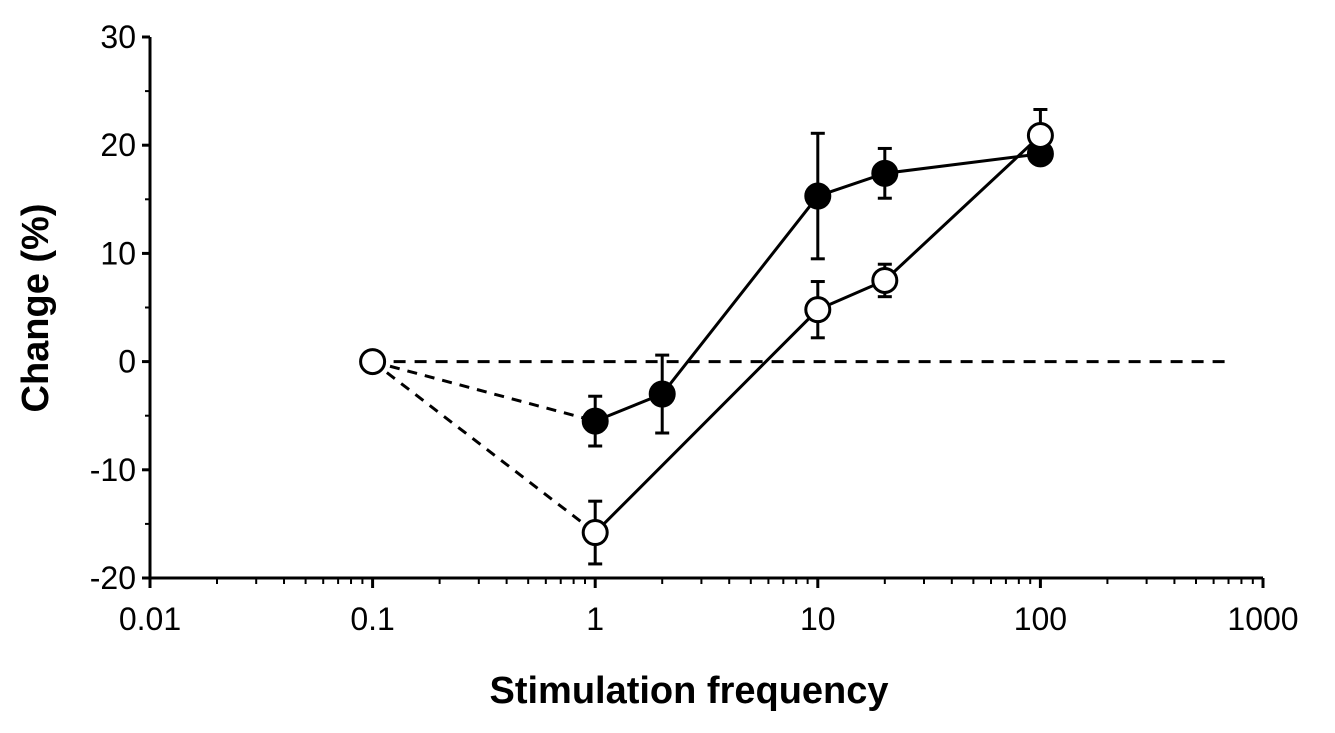 This screenshot has width=1335, height=733. Describe the element at coordinates (484, 447) in the screenshot. I see `series-2-dashed-link` at that location.